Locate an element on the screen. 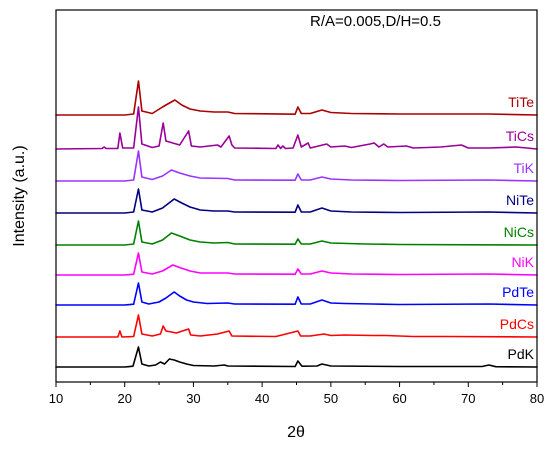  x-tick-label: 30 is located at coordinates (193, 398).